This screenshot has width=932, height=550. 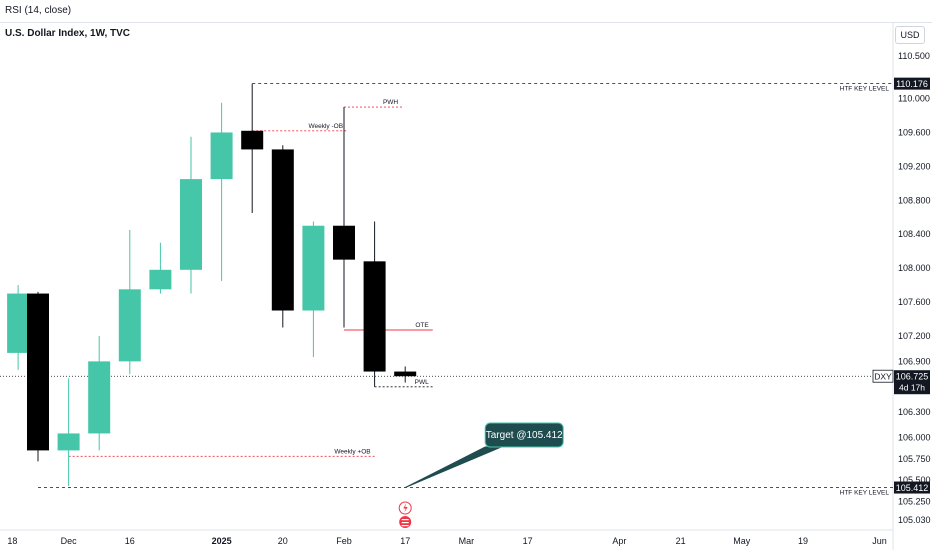 I want to click on htf-low-price-badge, so click(x=912, y=487).